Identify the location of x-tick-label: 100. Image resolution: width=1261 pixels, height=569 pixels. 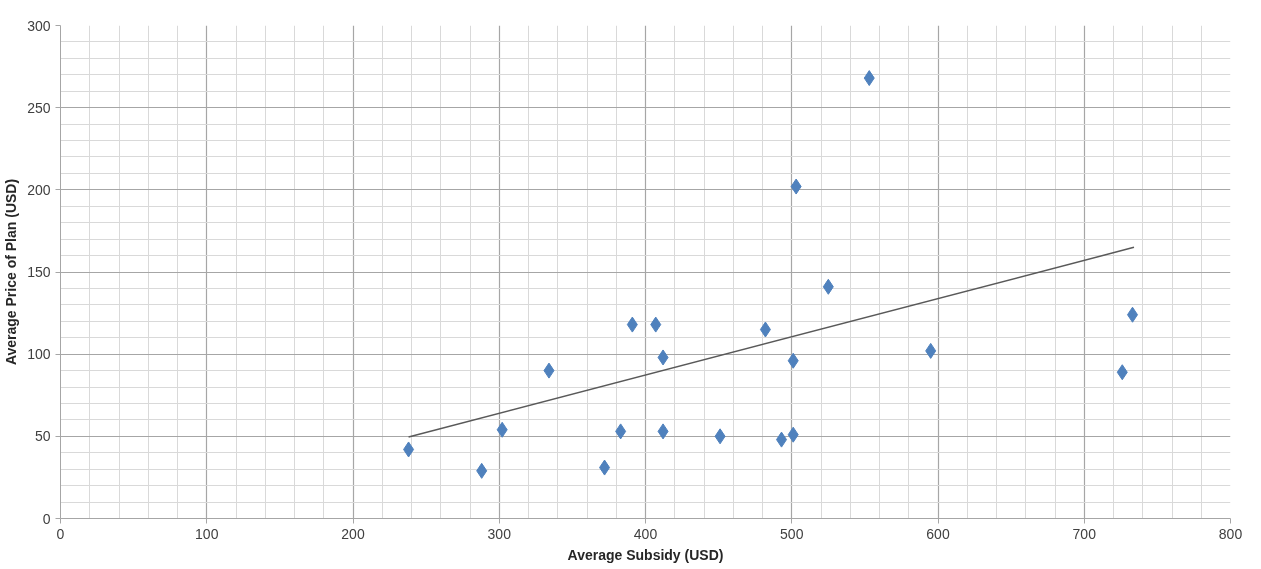
(207, 533).